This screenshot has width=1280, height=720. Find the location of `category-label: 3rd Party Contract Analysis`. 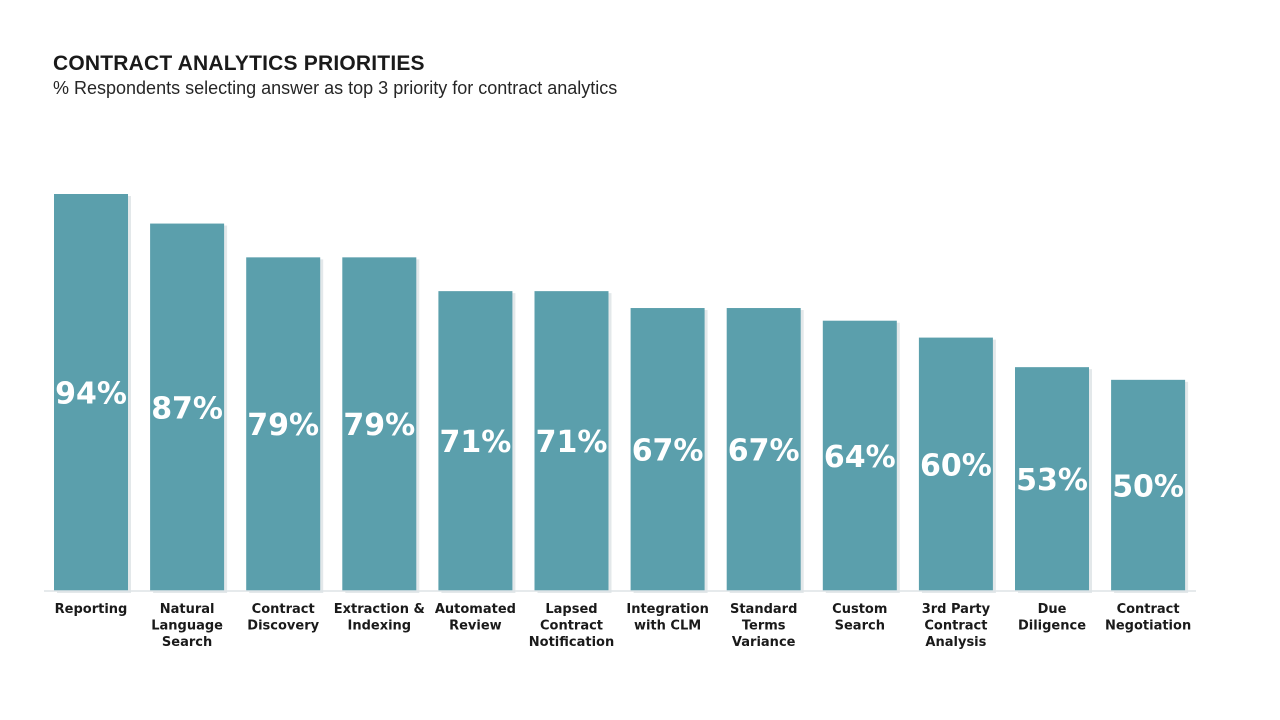

category-label: 3rd Party Contract Analysis is located at coordinates (956, 626).